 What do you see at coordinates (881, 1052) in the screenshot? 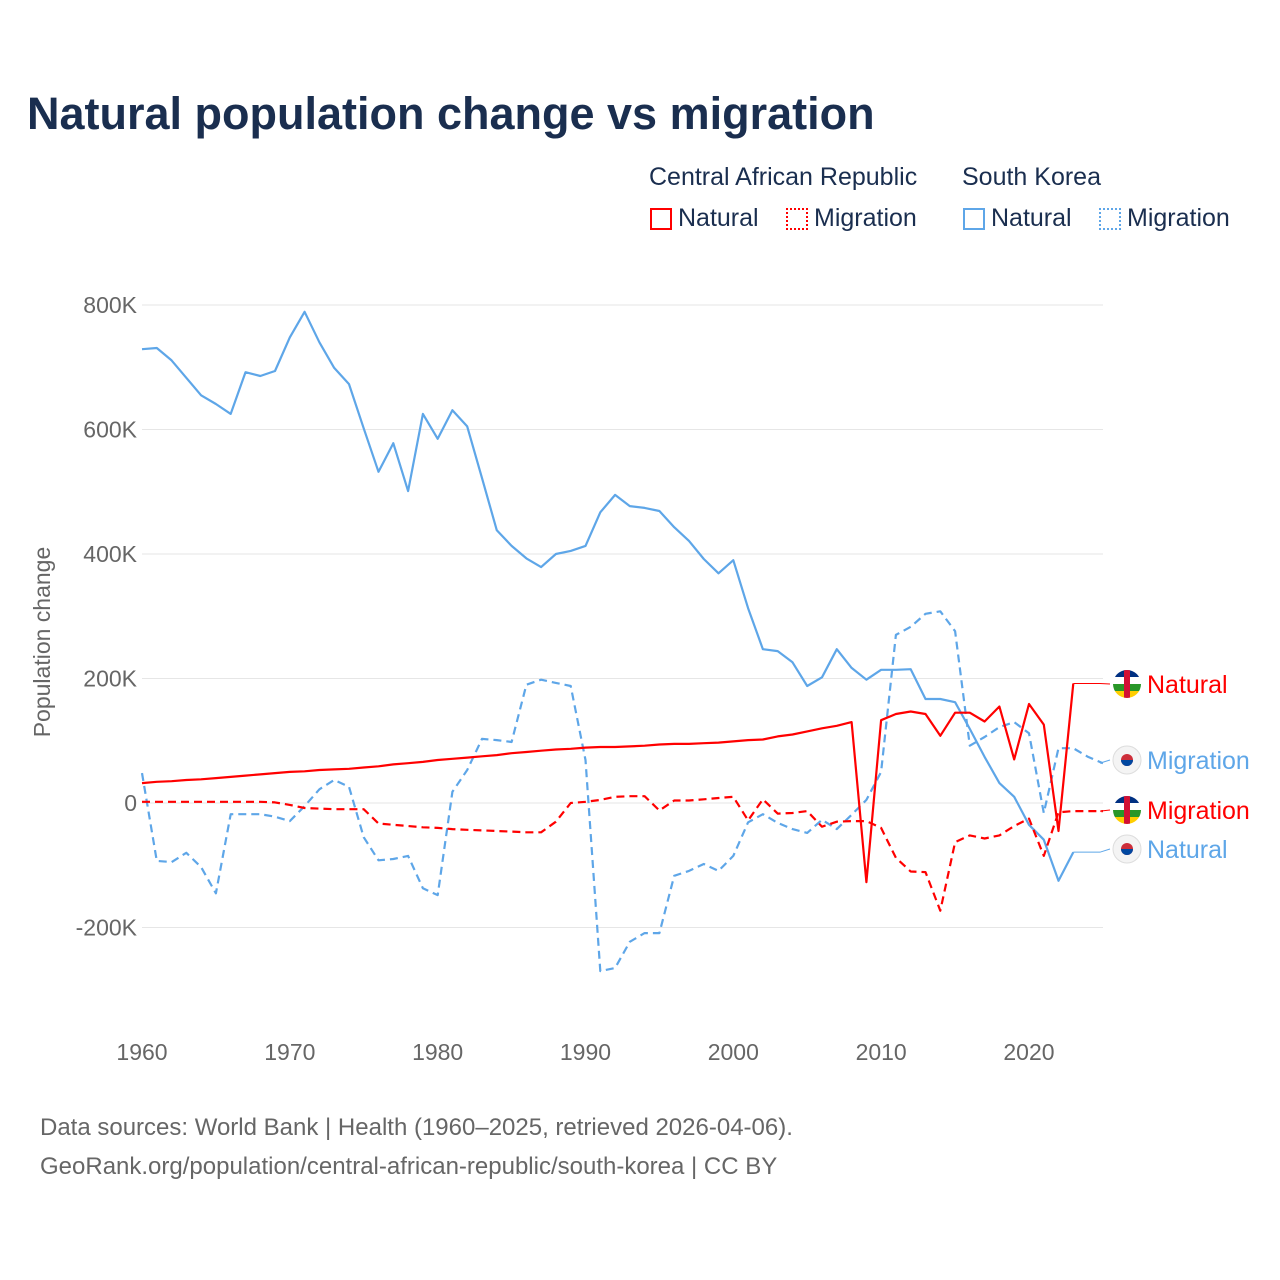
I see `x-tick-label: 2010` at bounding box center [881, 1052].